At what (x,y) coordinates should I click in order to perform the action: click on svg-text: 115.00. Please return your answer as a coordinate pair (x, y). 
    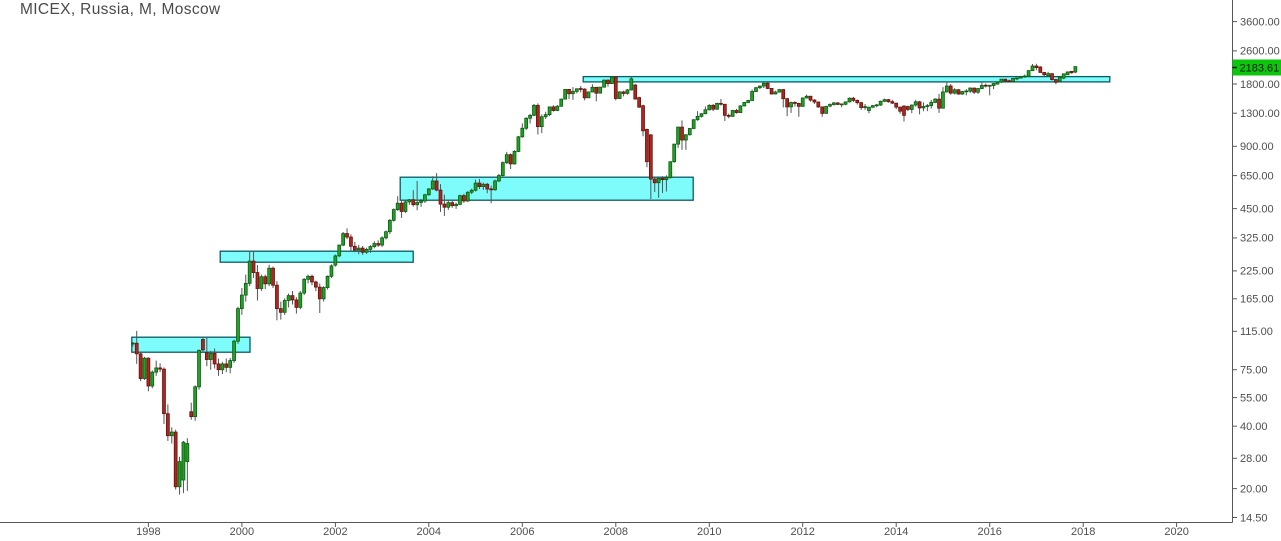
    Looking at the image, I should click on (1256, 332).